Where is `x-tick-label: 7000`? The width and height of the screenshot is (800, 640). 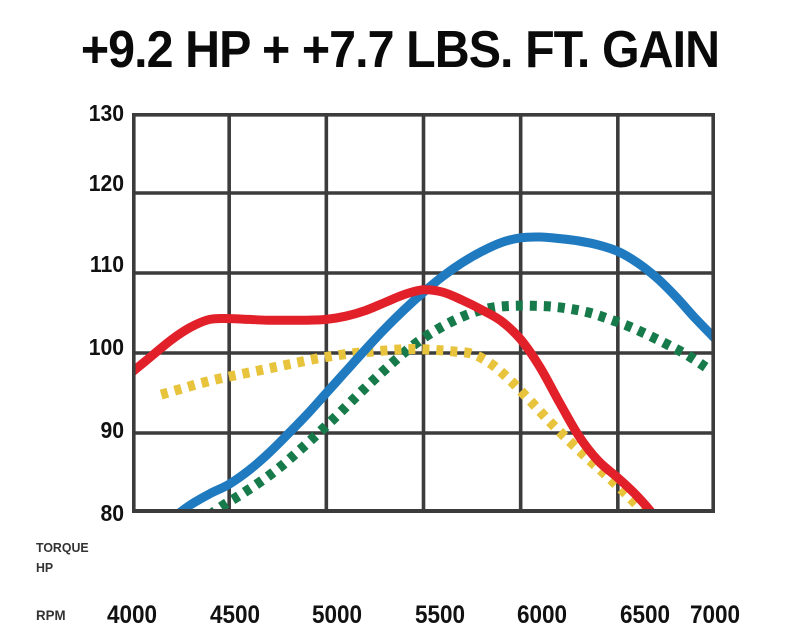
x-tick-label: 7000 is located at coordinates (715, 615).